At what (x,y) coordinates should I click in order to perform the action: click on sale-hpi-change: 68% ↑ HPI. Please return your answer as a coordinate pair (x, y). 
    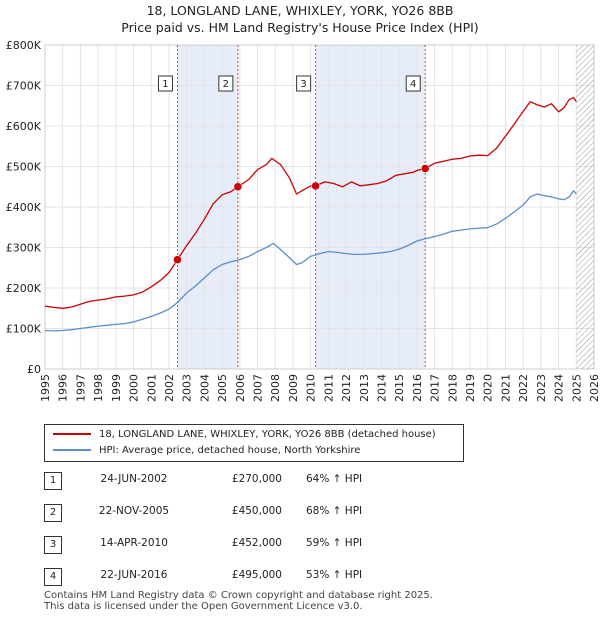
    Looking at the image, I should click on (334, 511).